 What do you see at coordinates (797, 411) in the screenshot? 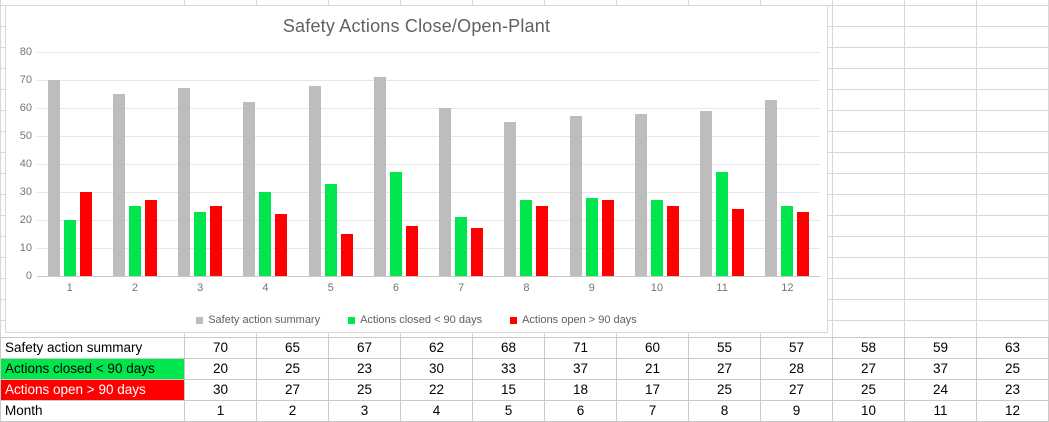
I see `data-cell: 9` at bounding box center [797, 411].